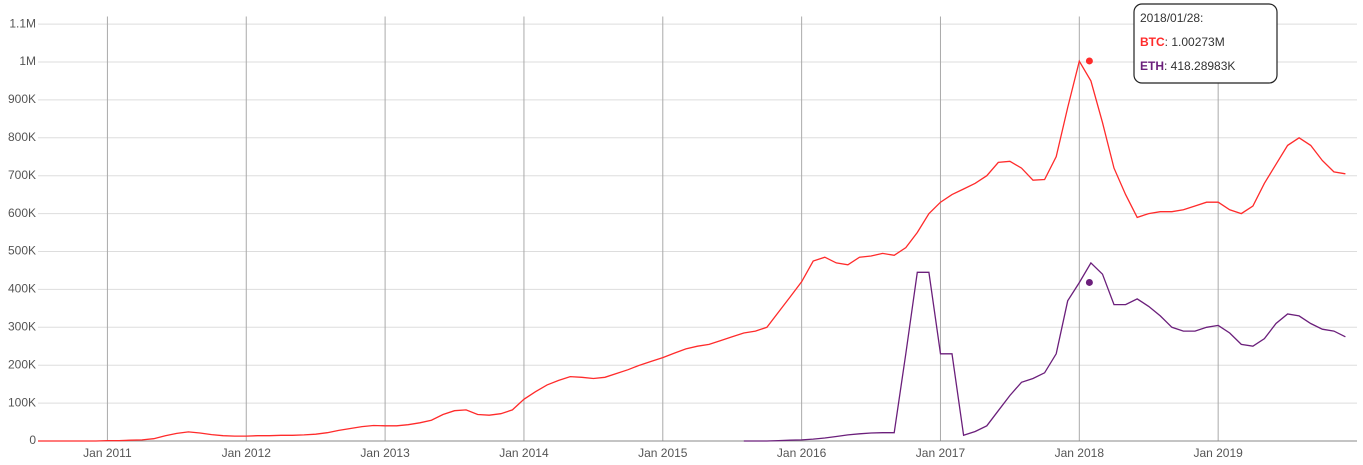 The height and width of the screenshot is (465, 1363). Describe the element at coordinates (663, 453) in the screenshot. I see `x-tick-label: Jan 2015` at that location.